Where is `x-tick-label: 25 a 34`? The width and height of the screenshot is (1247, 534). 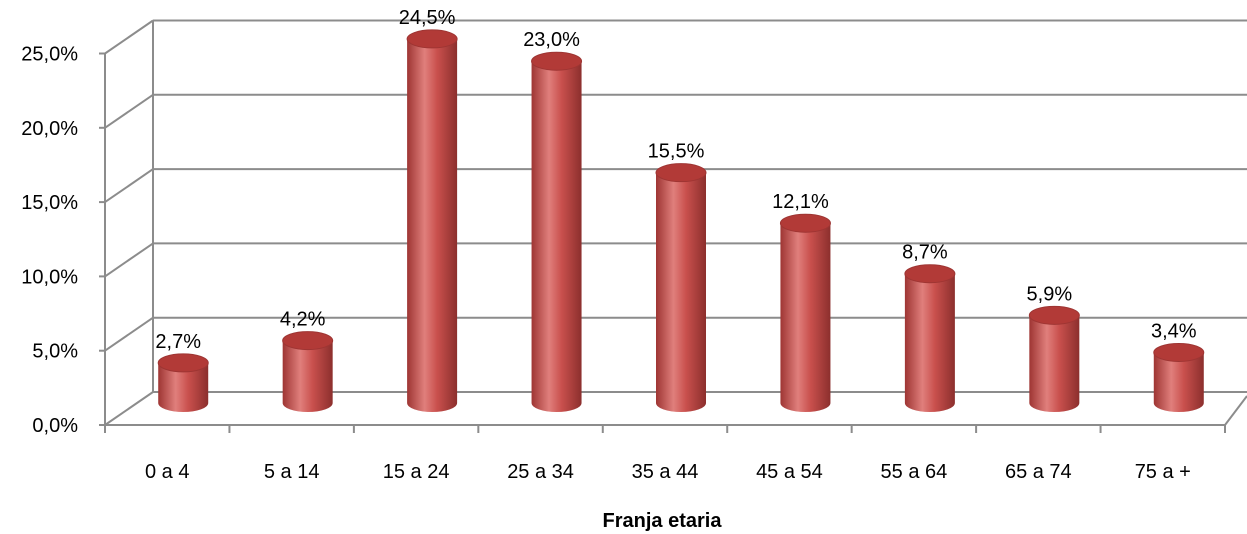 x-tick-label: 25 a 34 is located at coordinates (540, 472).